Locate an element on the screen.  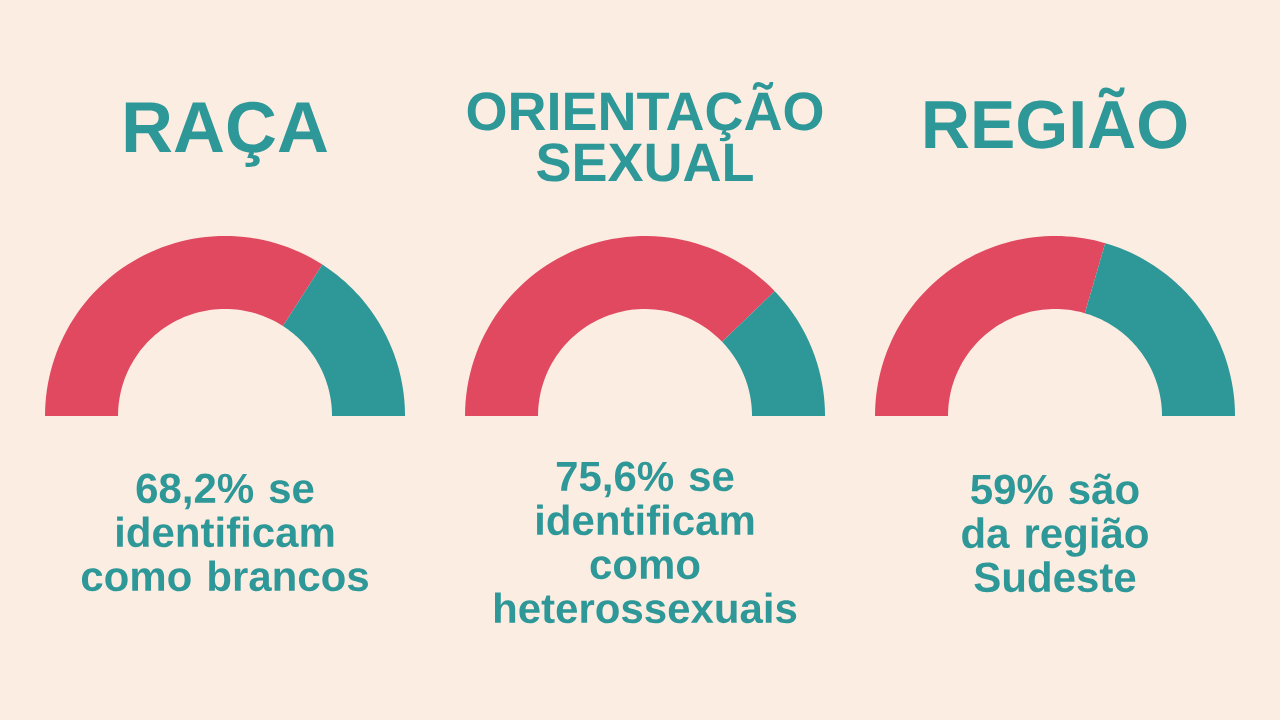
chart-title: RAÇA is located at coordinates (226, 134).